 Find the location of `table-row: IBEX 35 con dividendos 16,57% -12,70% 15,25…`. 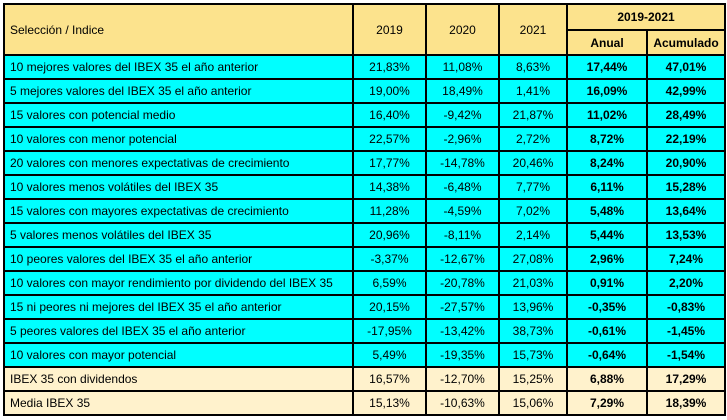

table-row: IBEX 35 con dividendos 16,57% -12,70% 15,25… is located at coordinates (365, 379).